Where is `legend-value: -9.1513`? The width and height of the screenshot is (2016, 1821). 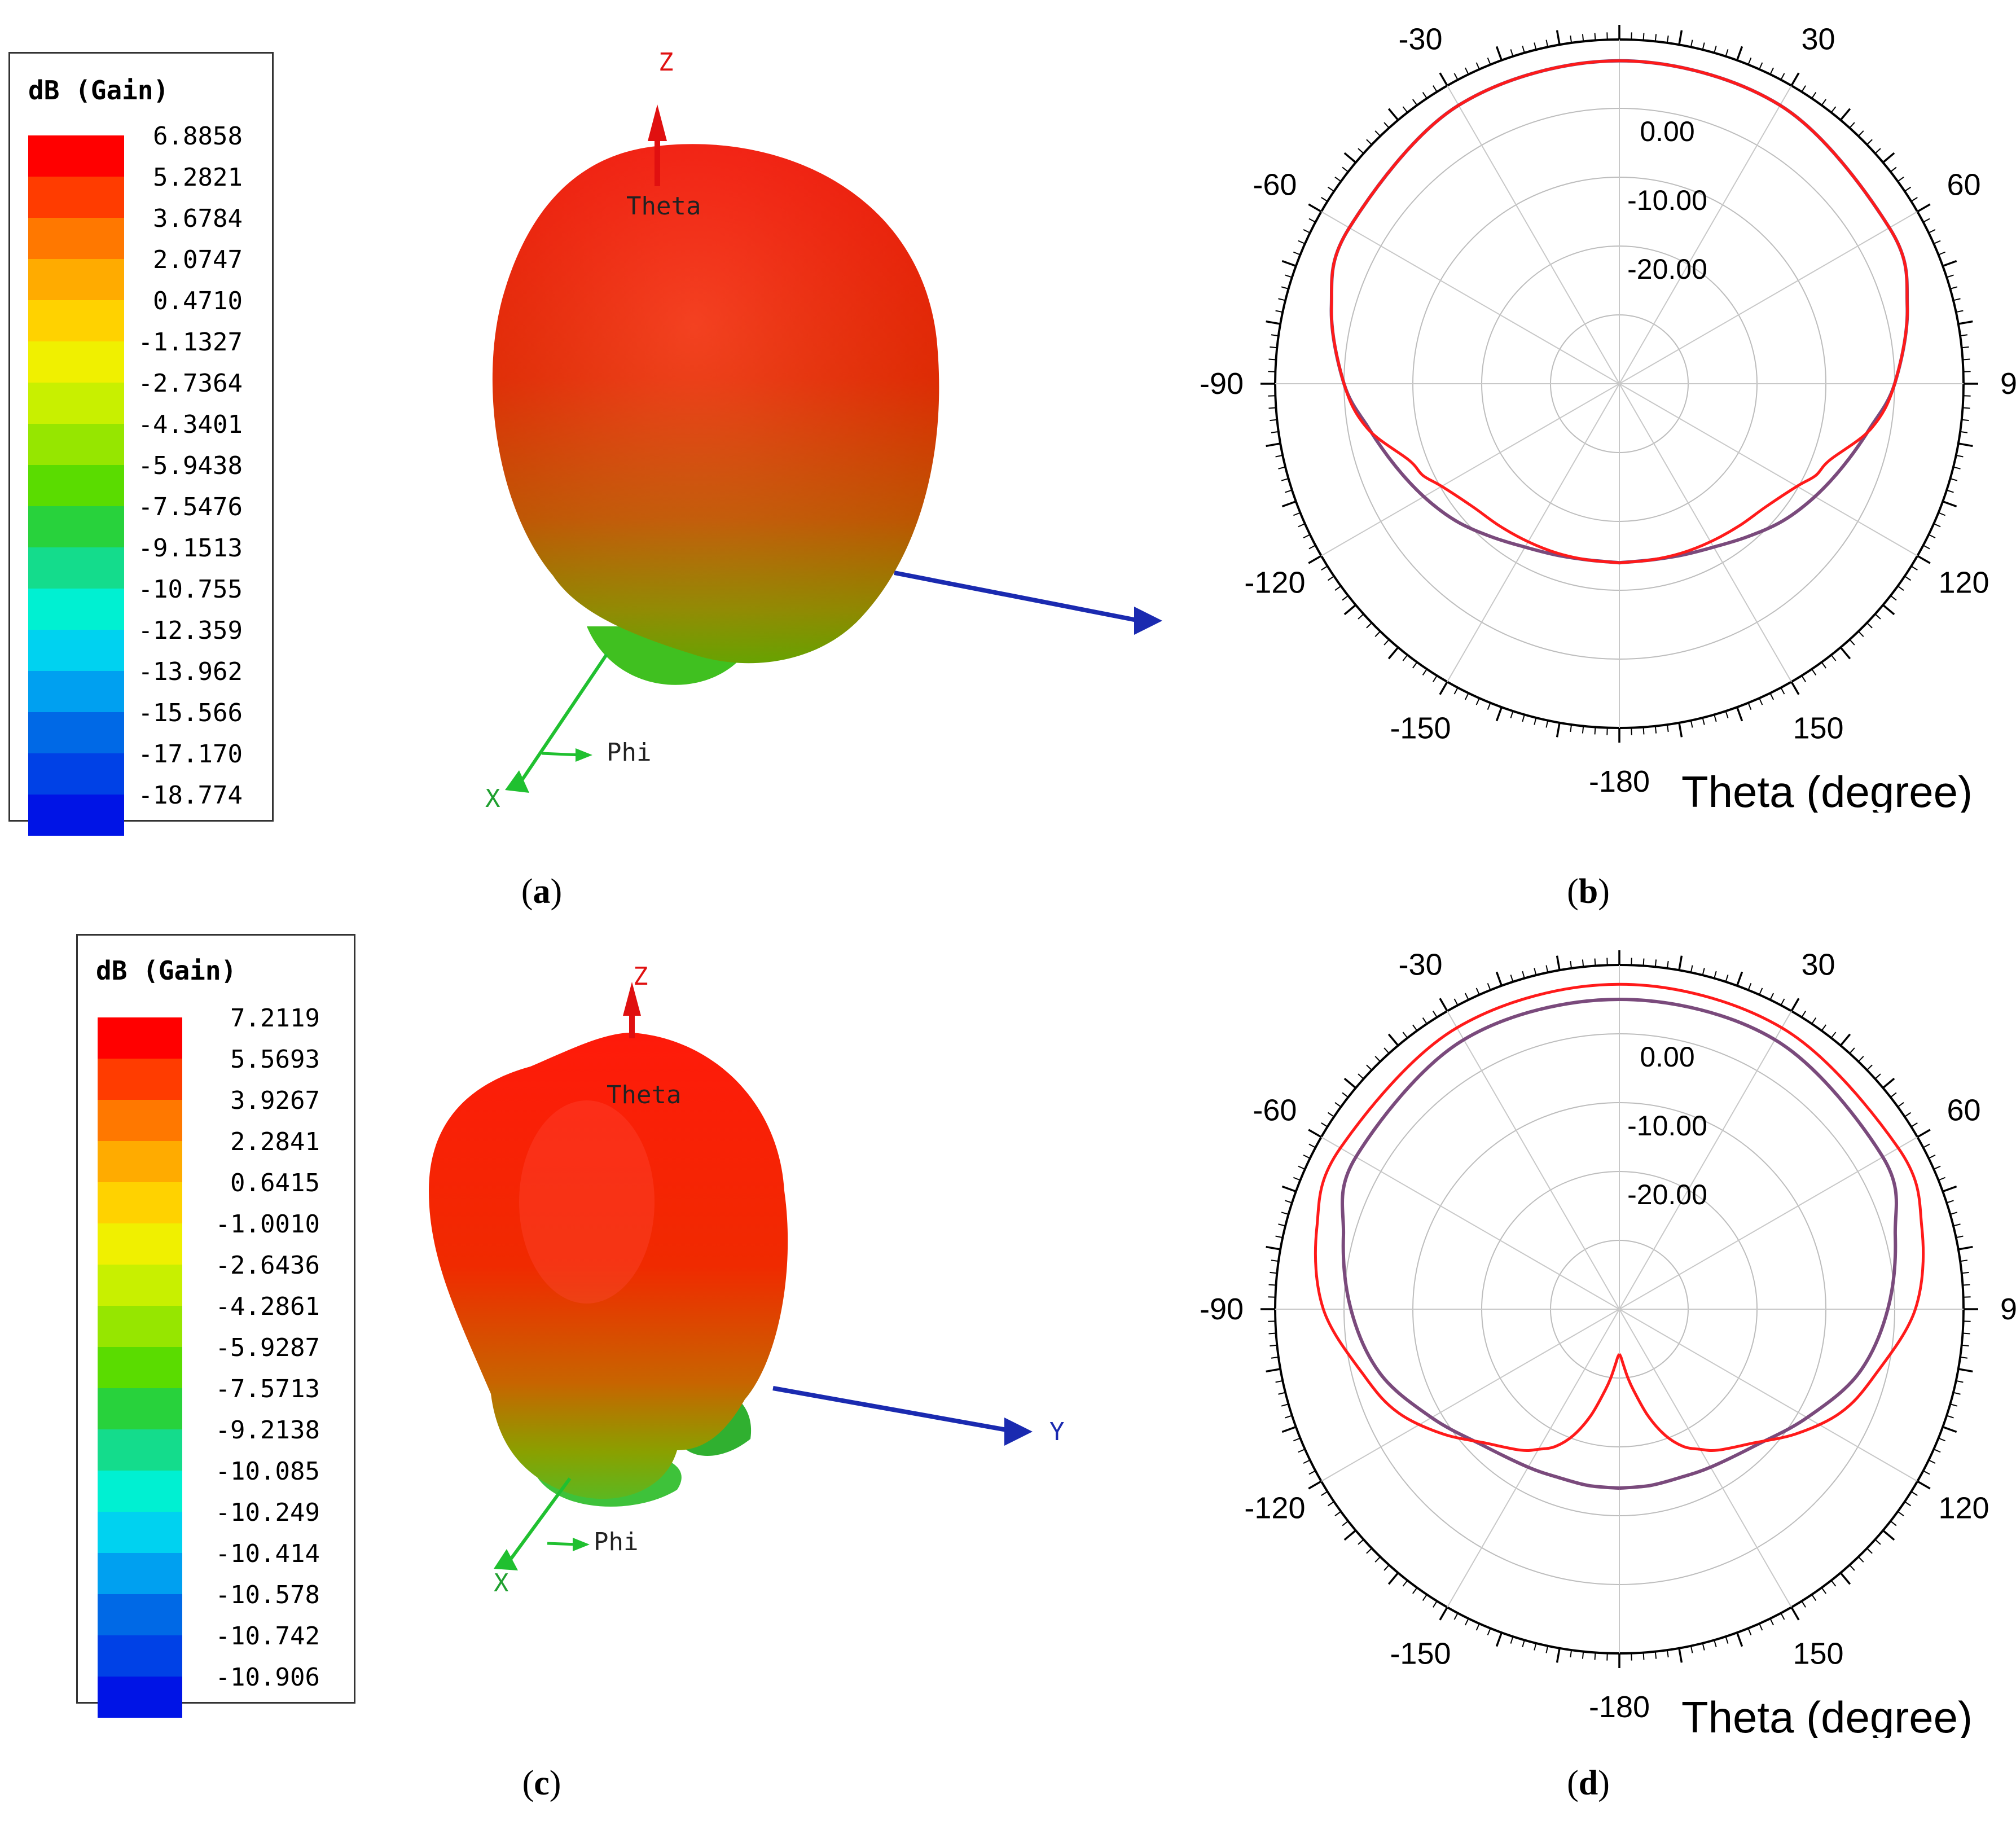
legend-value: -9.1513 is located at coordinates (191, 549).